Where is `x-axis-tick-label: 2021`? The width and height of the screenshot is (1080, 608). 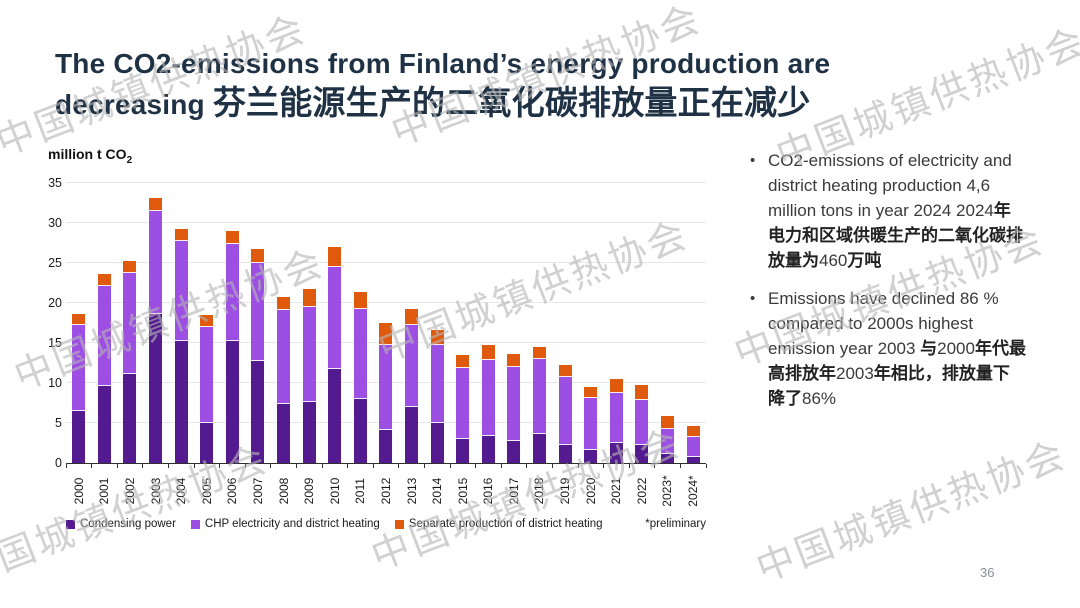 x-axis-tick-label: 2021 is located at coordinates (616, 491).